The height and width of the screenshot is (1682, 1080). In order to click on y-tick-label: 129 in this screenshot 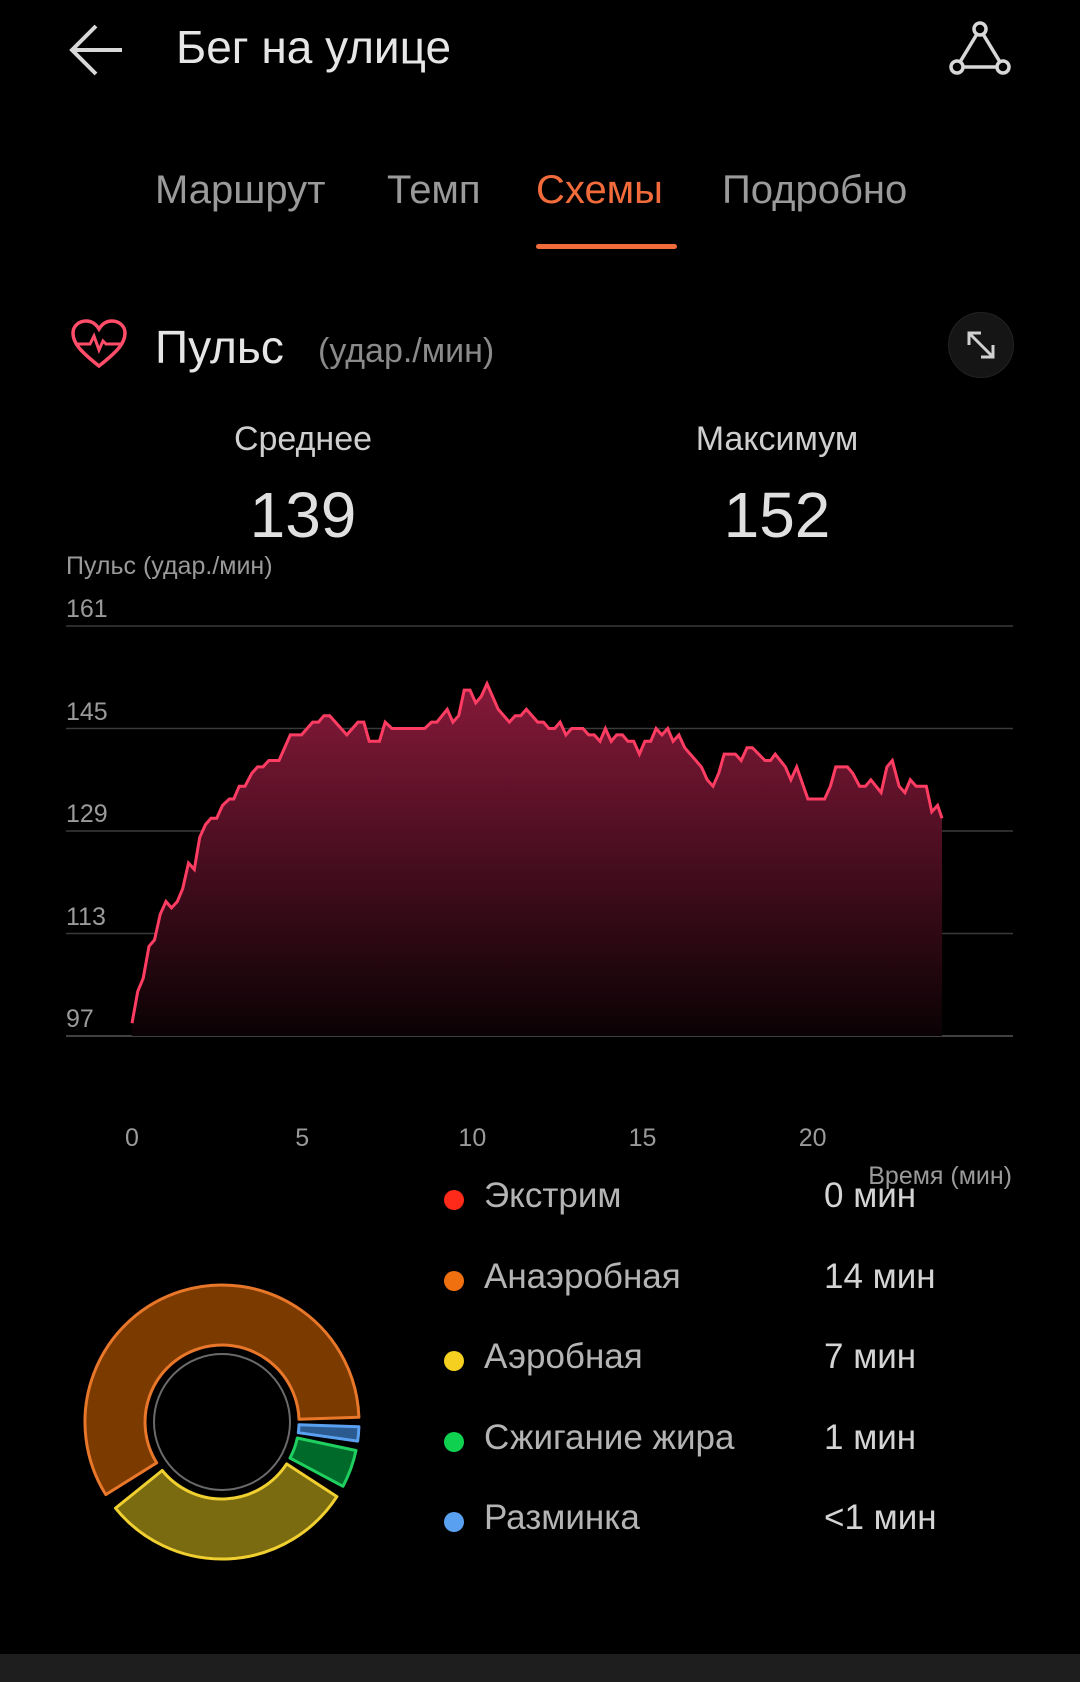, I will do `click(87, 814)`.